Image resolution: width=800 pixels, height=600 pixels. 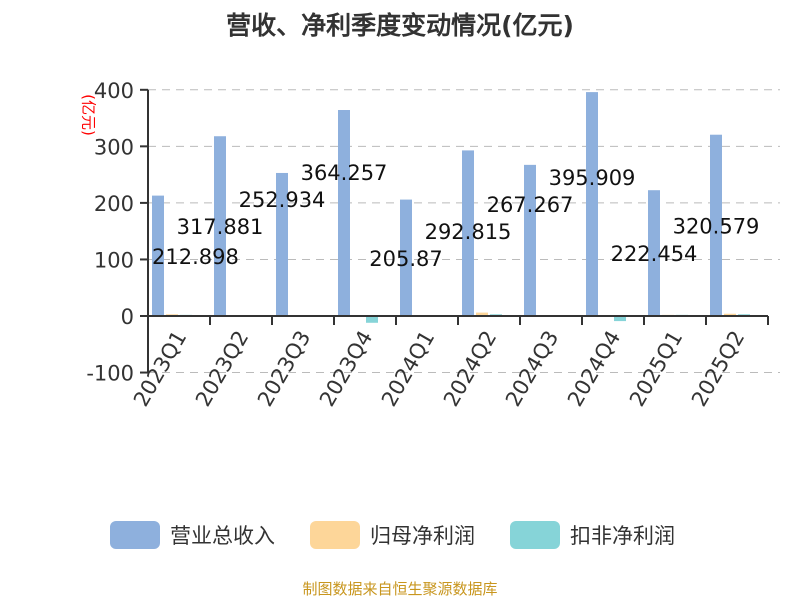 I want to click on source-footer: 制图数据来自恒生聚源数据库, so click(x=399, y=589).